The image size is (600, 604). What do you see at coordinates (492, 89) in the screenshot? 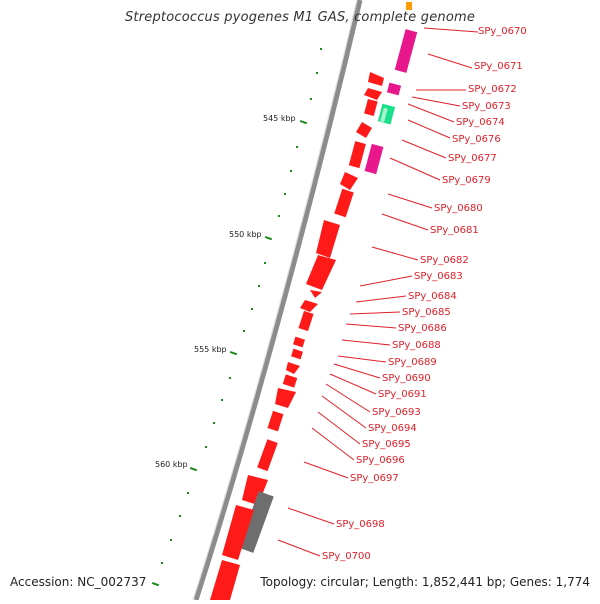
I see `gene-label: SPy_0672` at bounding box center [492, 89].